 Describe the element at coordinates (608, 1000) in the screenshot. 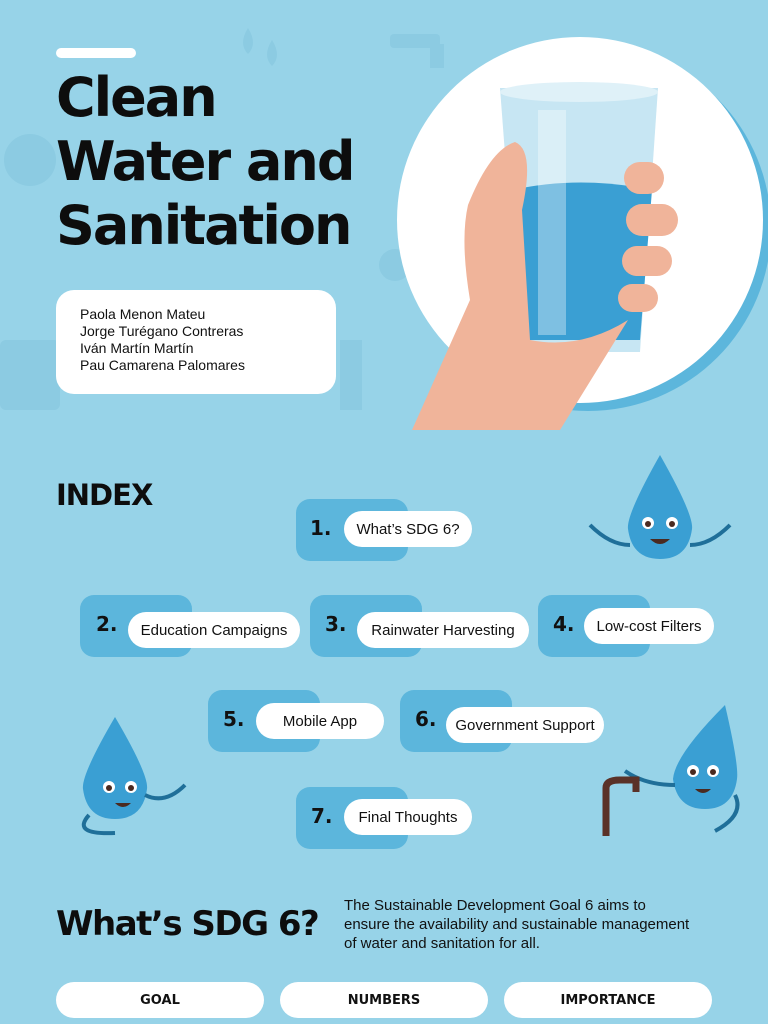

I see `tab: IMPORTANCE` at that location.